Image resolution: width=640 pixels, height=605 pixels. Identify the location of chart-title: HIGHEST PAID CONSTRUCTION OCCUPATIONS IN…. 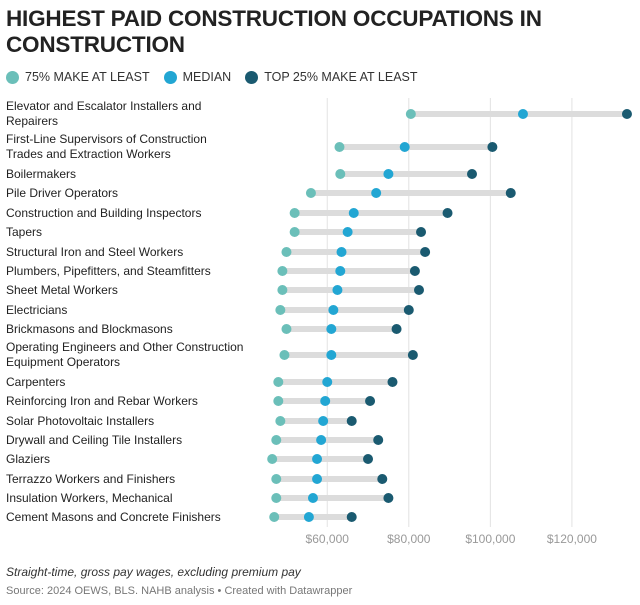
(274, 31).